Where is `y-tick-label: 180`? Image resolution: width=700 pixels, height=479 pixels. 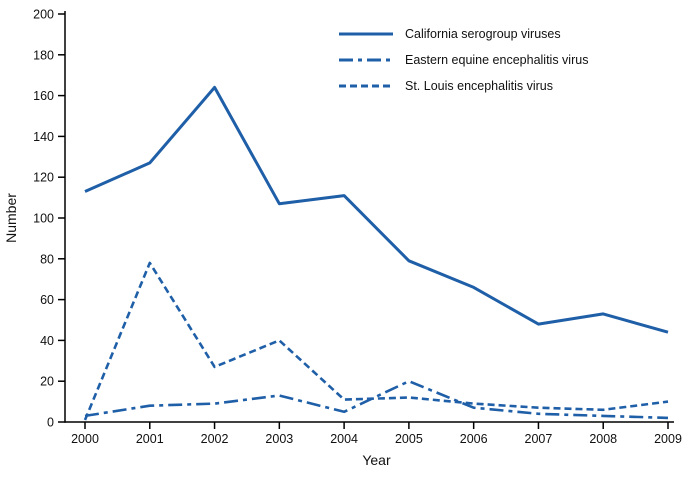
y-tick-label: 180 is located at coordinates (43, 55).